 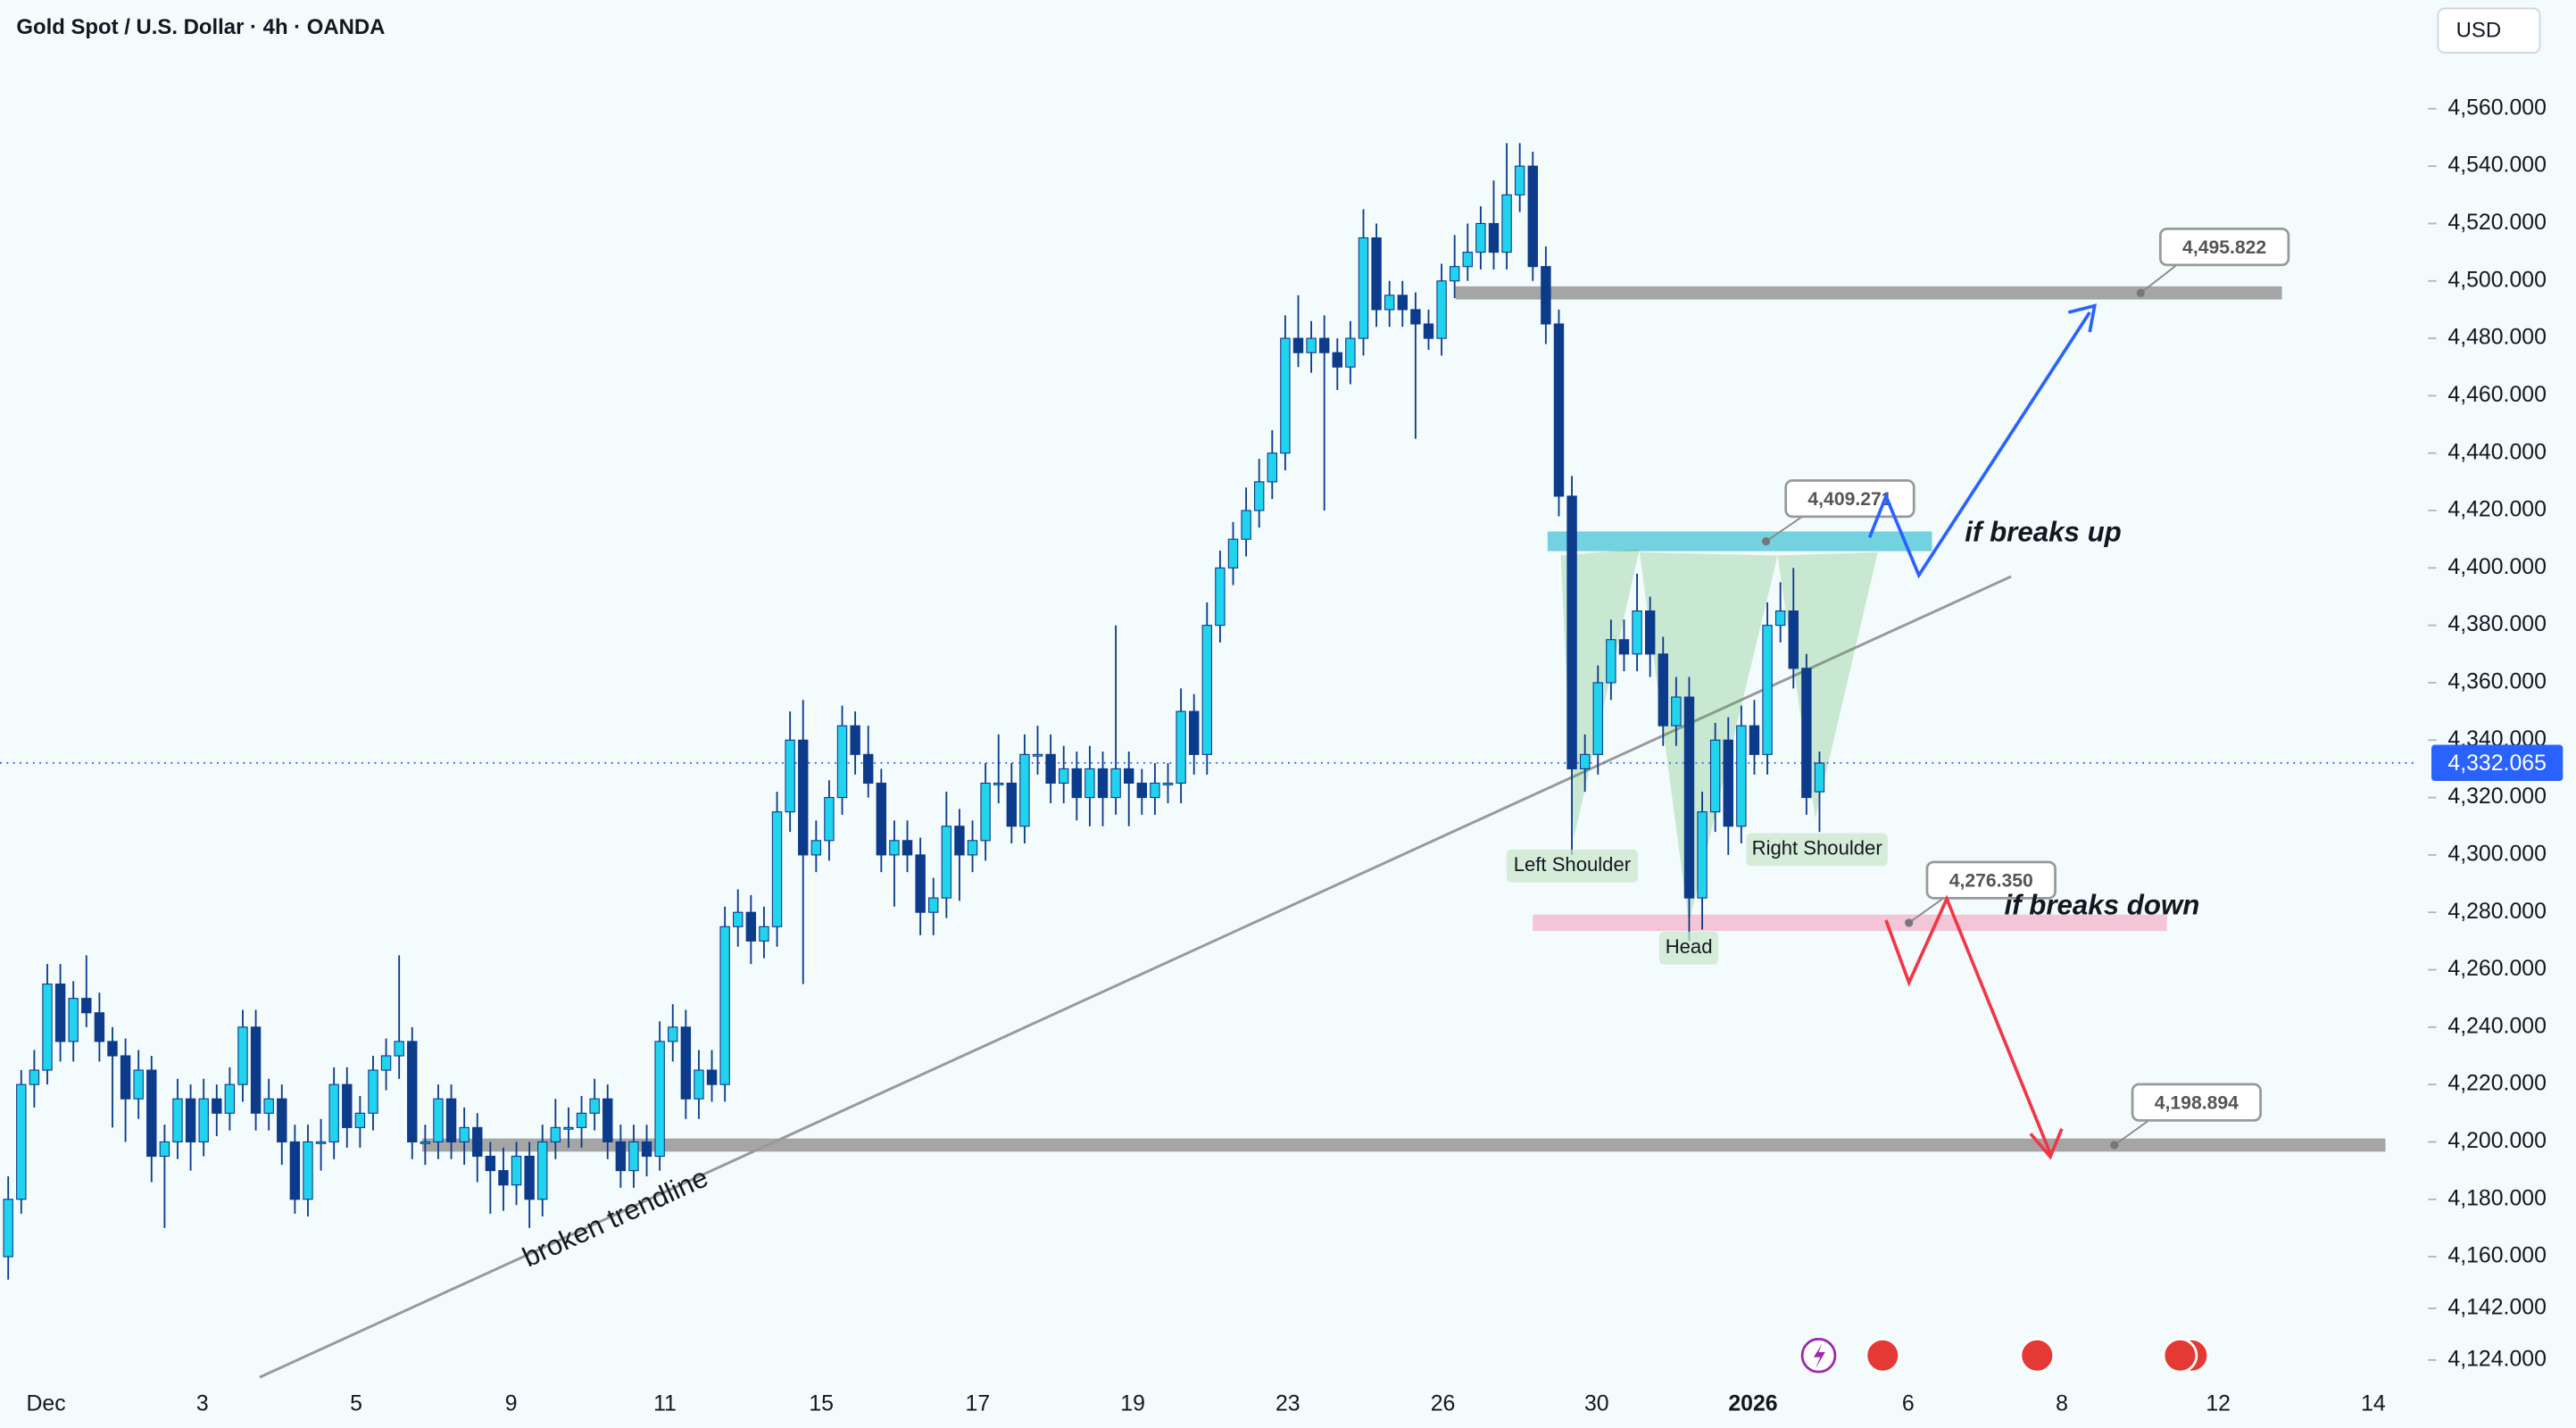 What do you see at coordinates (1817, 848) in the screenshot?
I see `annotation: Right Shoulder` at bounding box center [1817, 848].